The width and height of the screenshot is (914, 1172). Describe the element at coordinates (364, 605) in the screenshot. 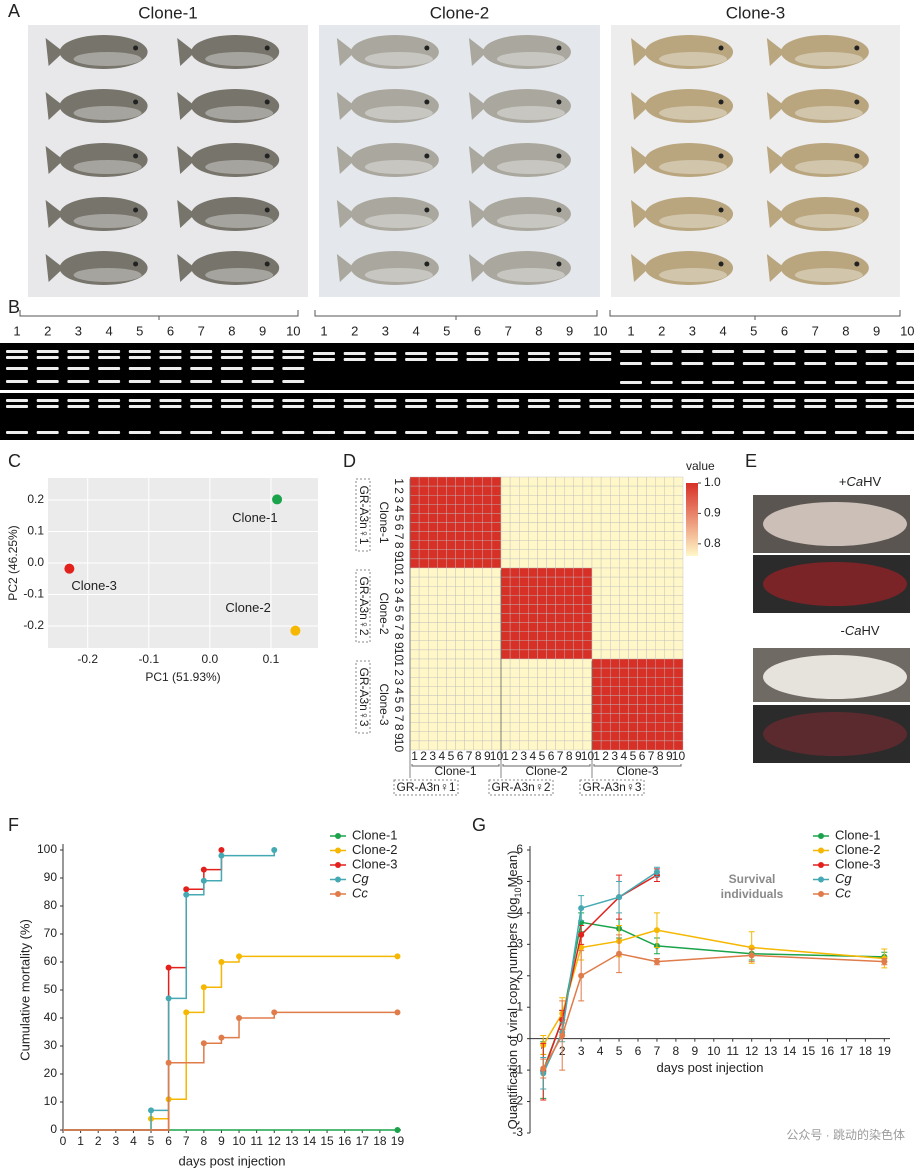

I see `group-id: GR-A3n♀2` at that location.